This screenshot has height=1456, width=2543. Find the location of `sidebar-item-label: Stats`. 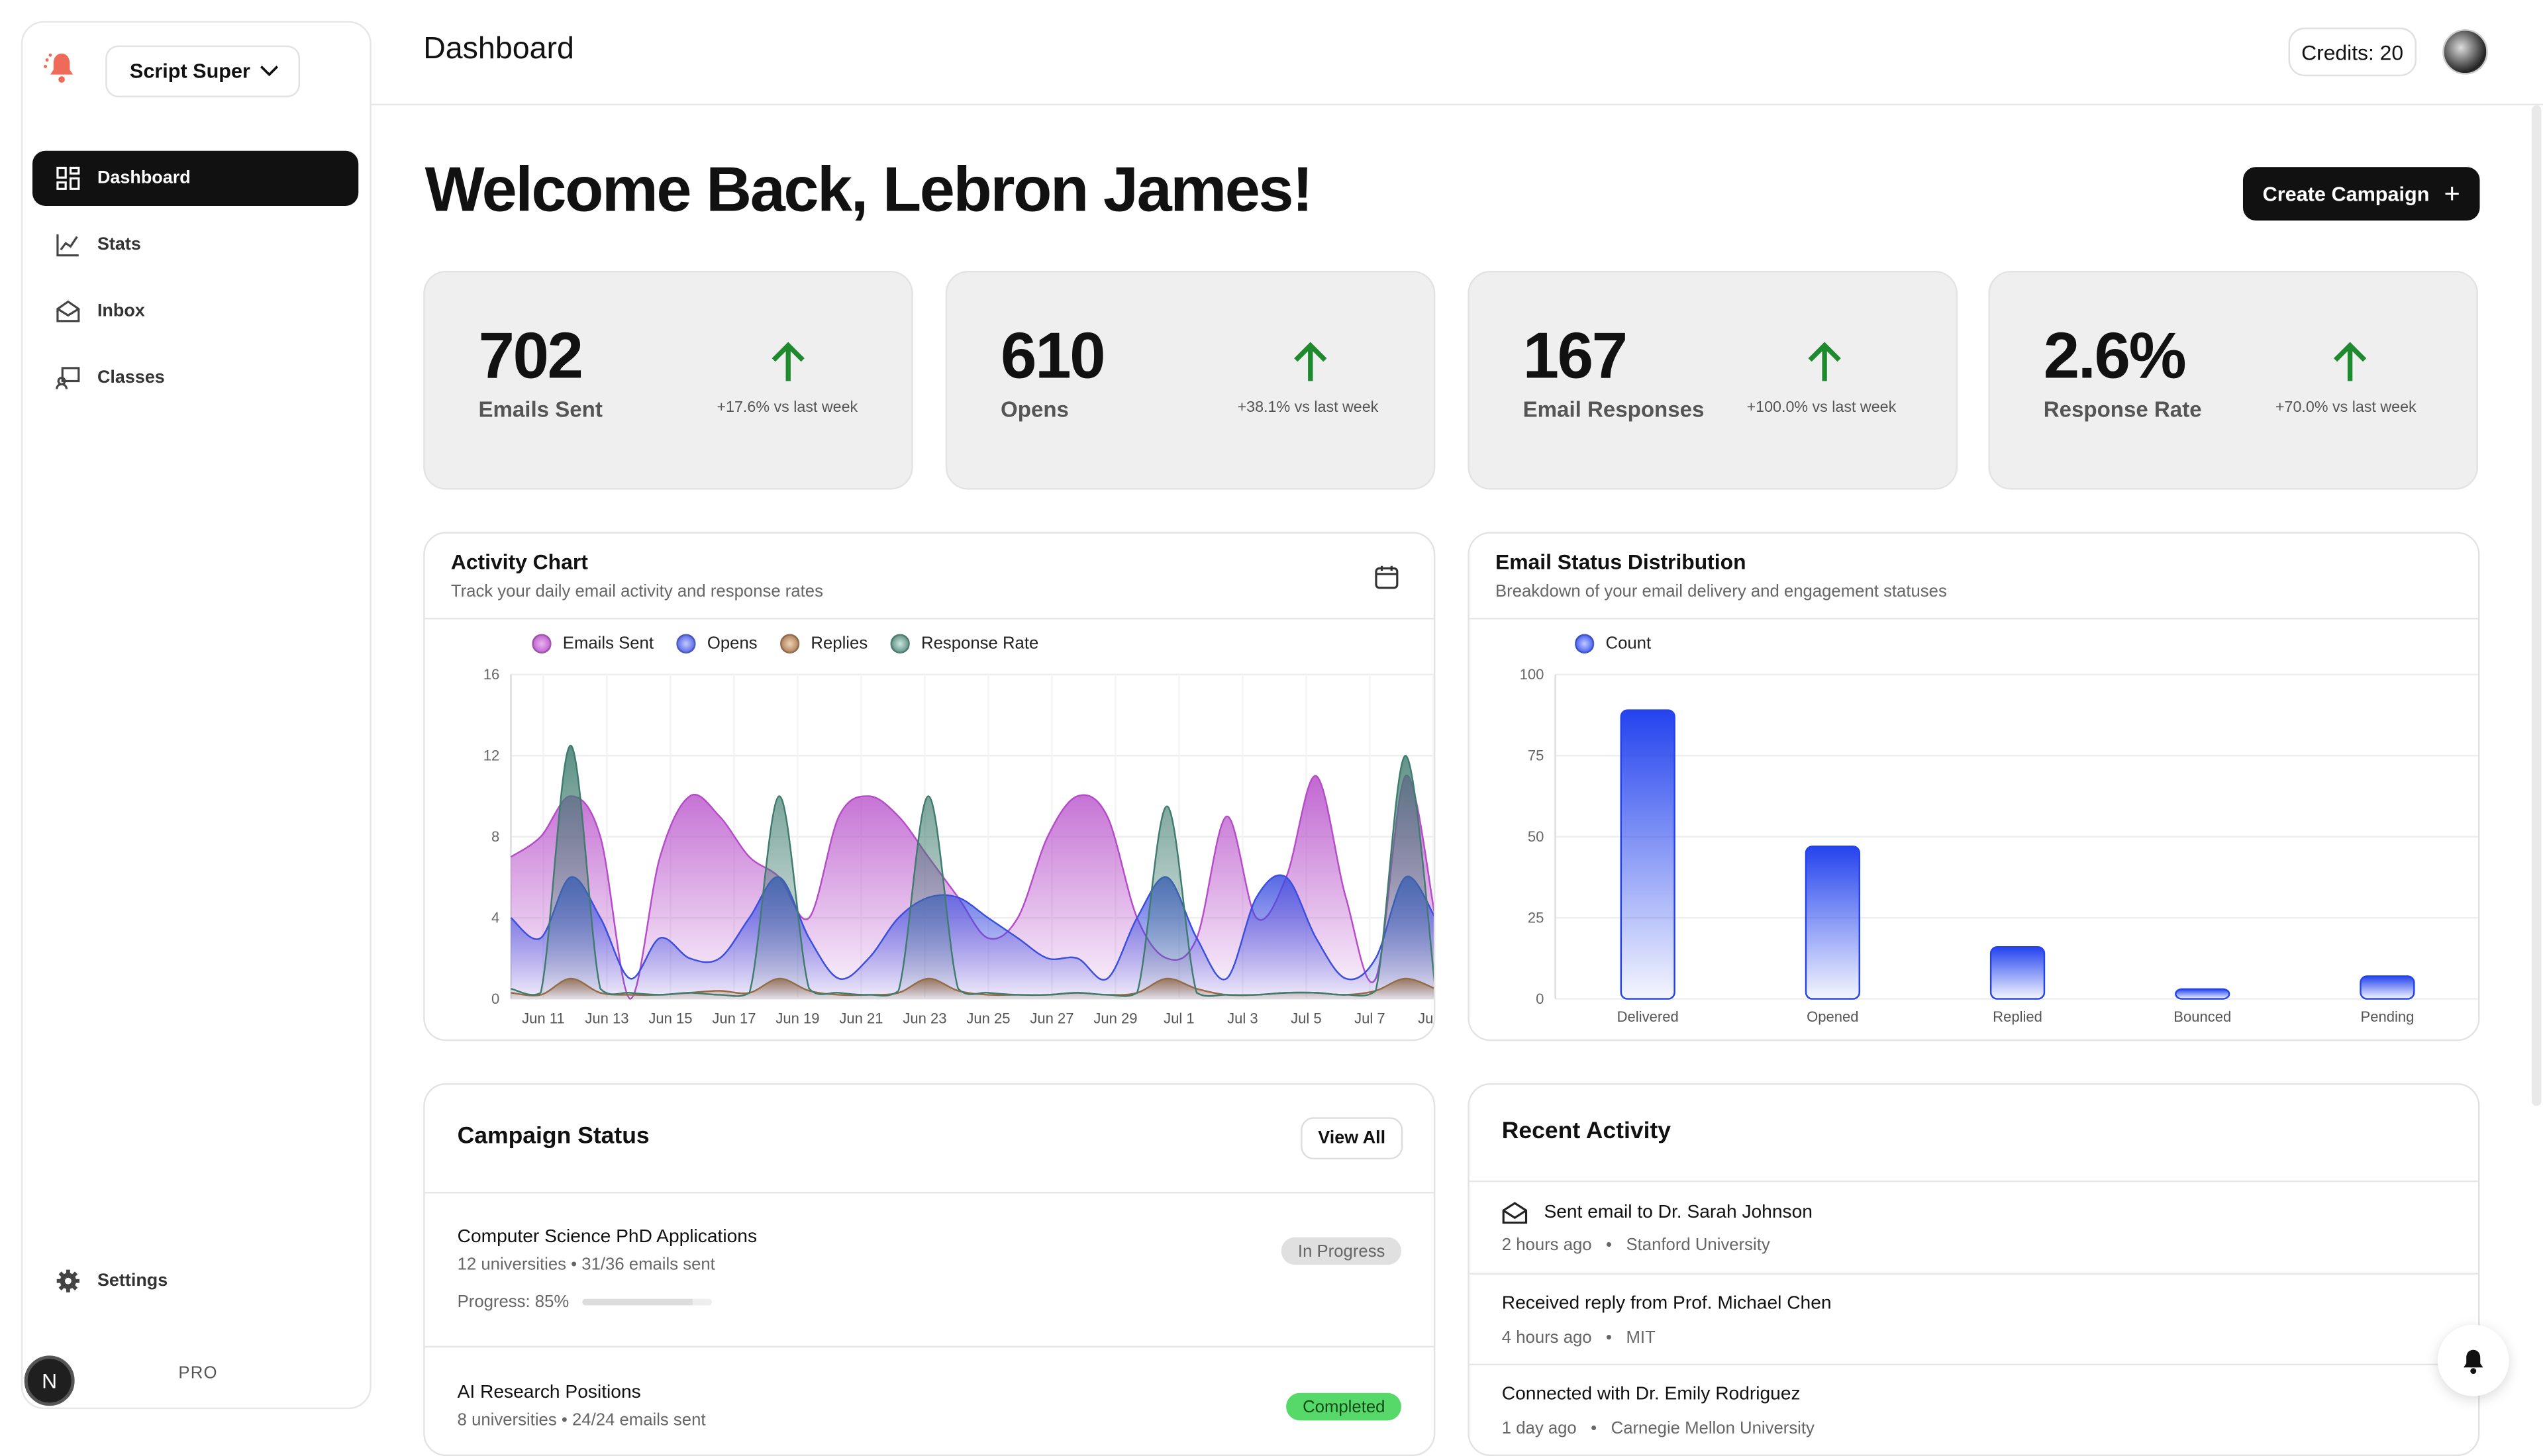

sidebar-item-label: Stats is located at coordinates (119, 245).